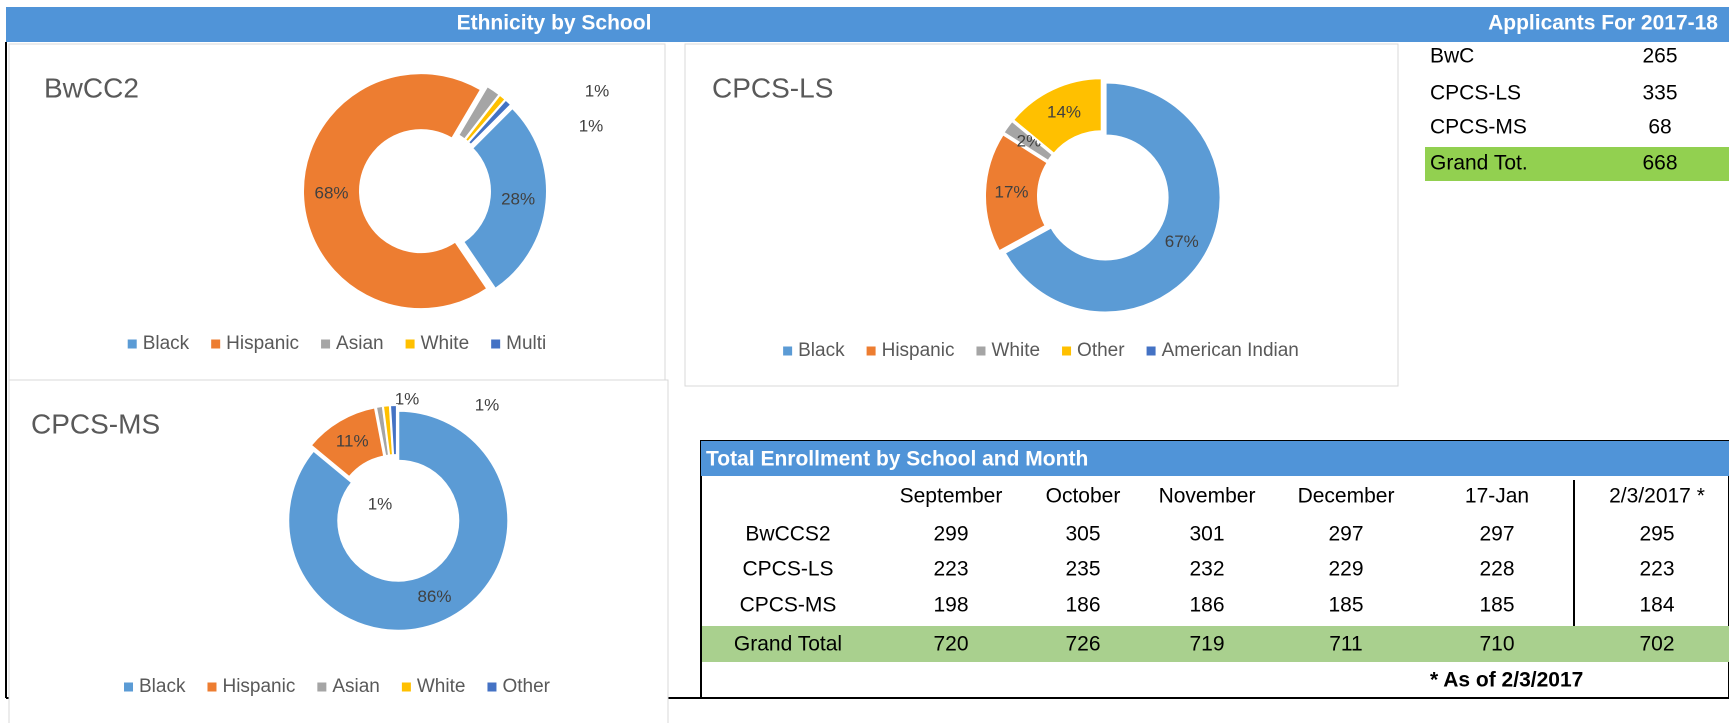 The width and height of the screenshot is (1729, 723). What do you see at coordinates (1083, 496) in the screenshot?
I see `column-header: October` at bounding box center [1083, 496].